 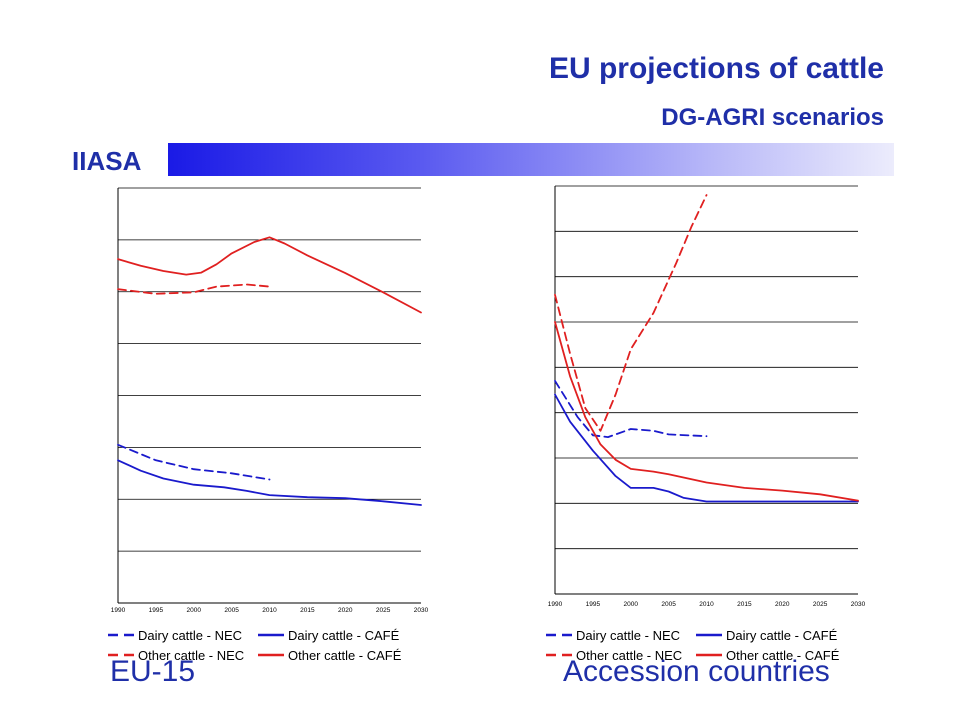 What do you see at coordinates (696, 671) in the screenshot?
I see `region-label-accession: Accession countries` at bounding box center [696, 671].